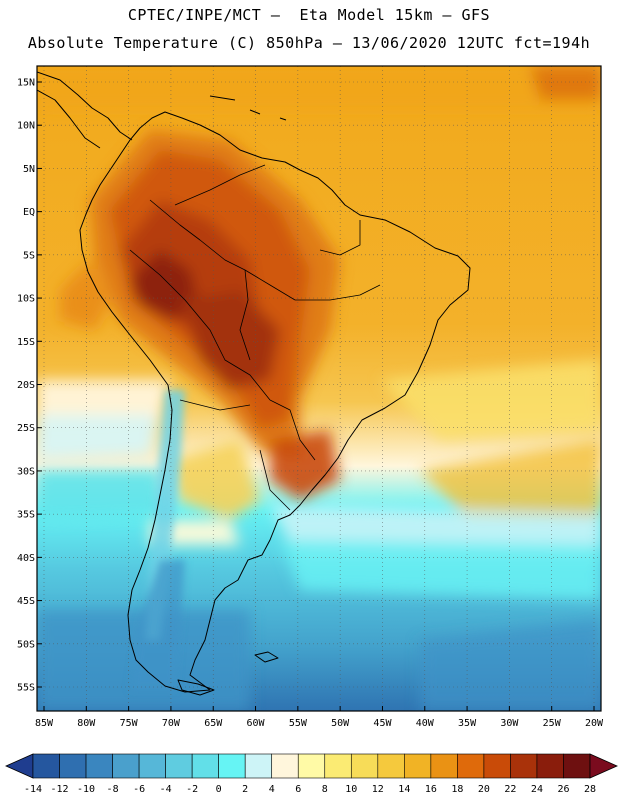 This screenshot has height=800, width=618. I want to click on tierra-del-fuego, so click(196, 687).